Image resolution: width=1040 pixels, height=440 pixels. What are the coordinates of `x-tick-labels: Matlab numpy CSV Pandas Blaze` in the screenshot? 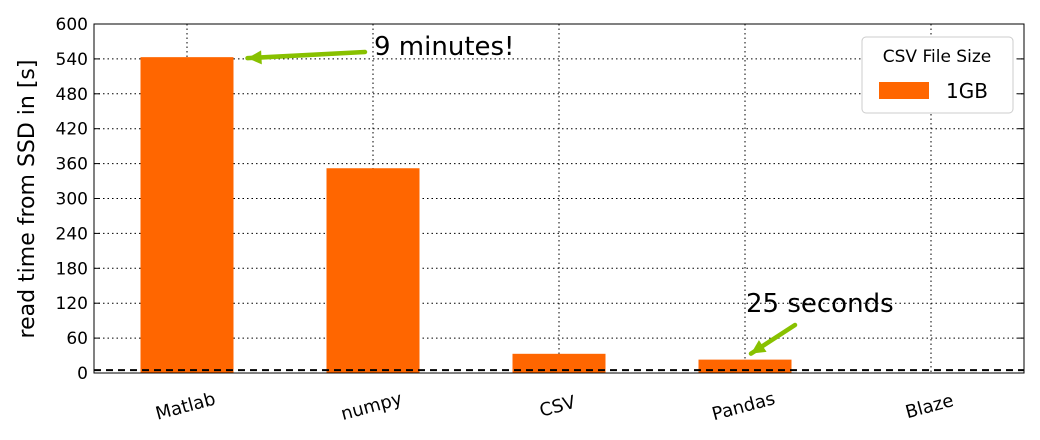 It's located at (554, 406).